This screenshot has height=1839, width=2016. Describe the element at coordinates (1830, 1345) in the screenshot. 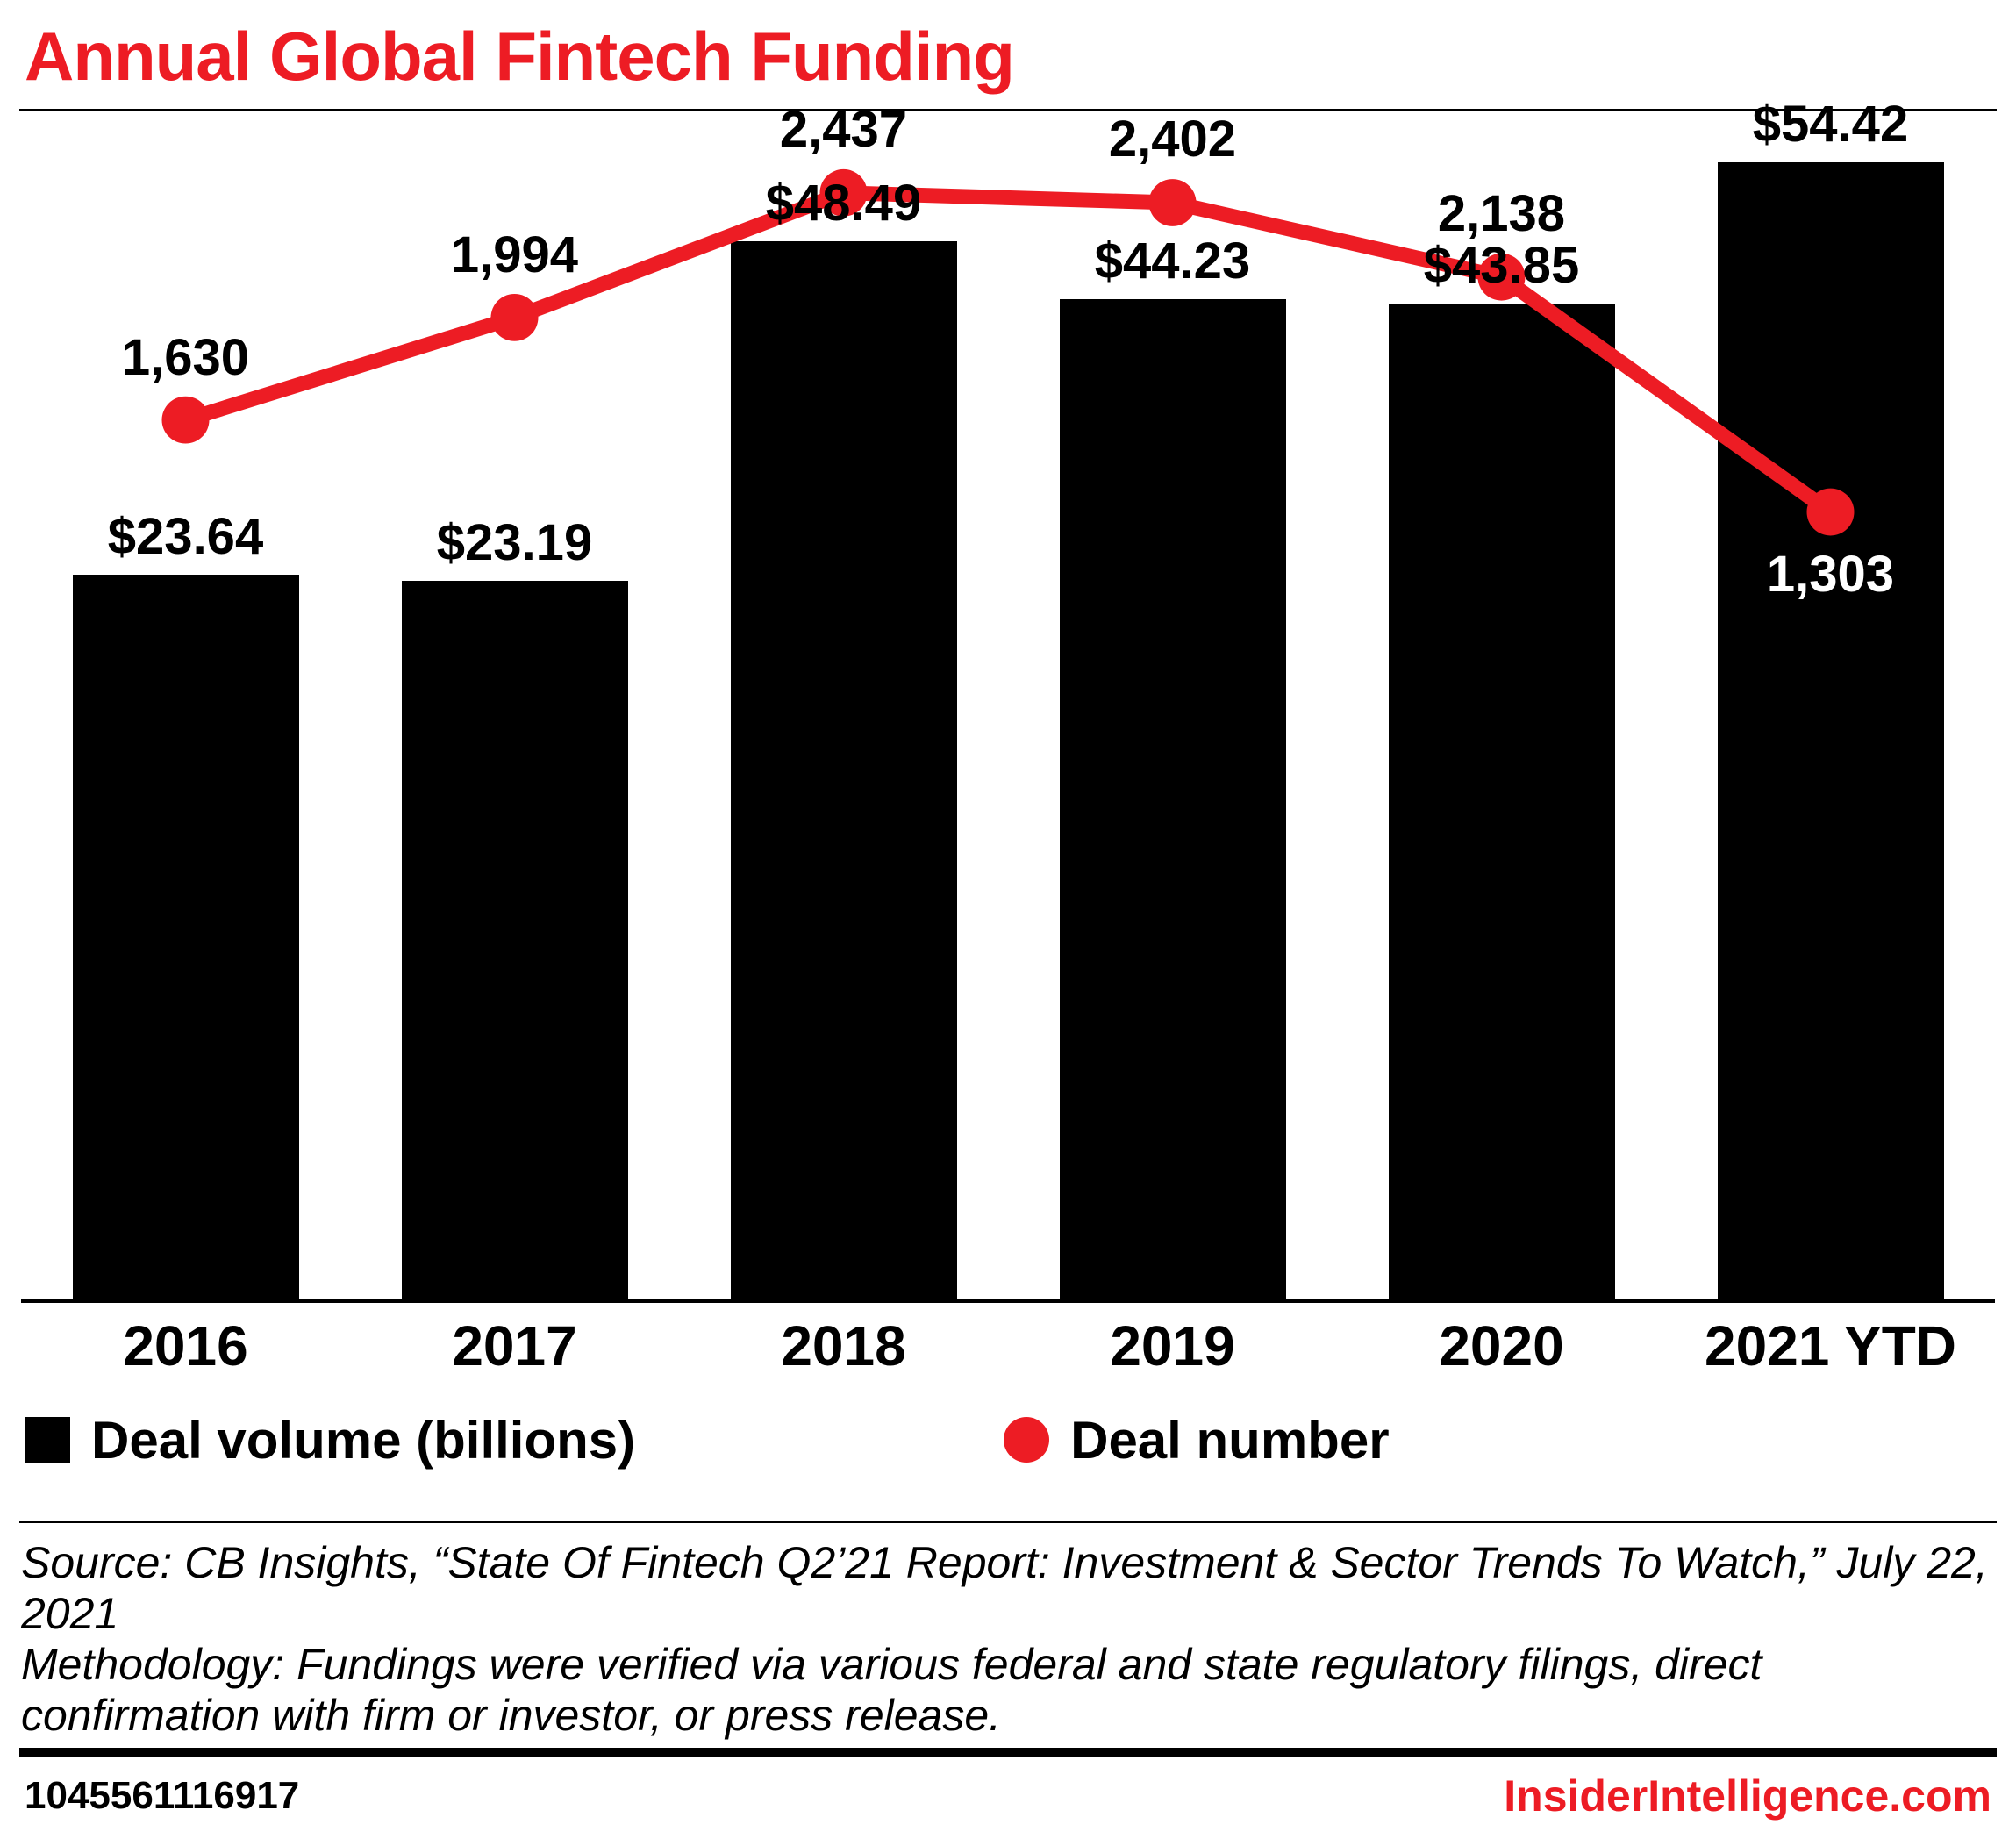

I see `x-axis-label-2021-ytd: 2021 YTD` at that location.